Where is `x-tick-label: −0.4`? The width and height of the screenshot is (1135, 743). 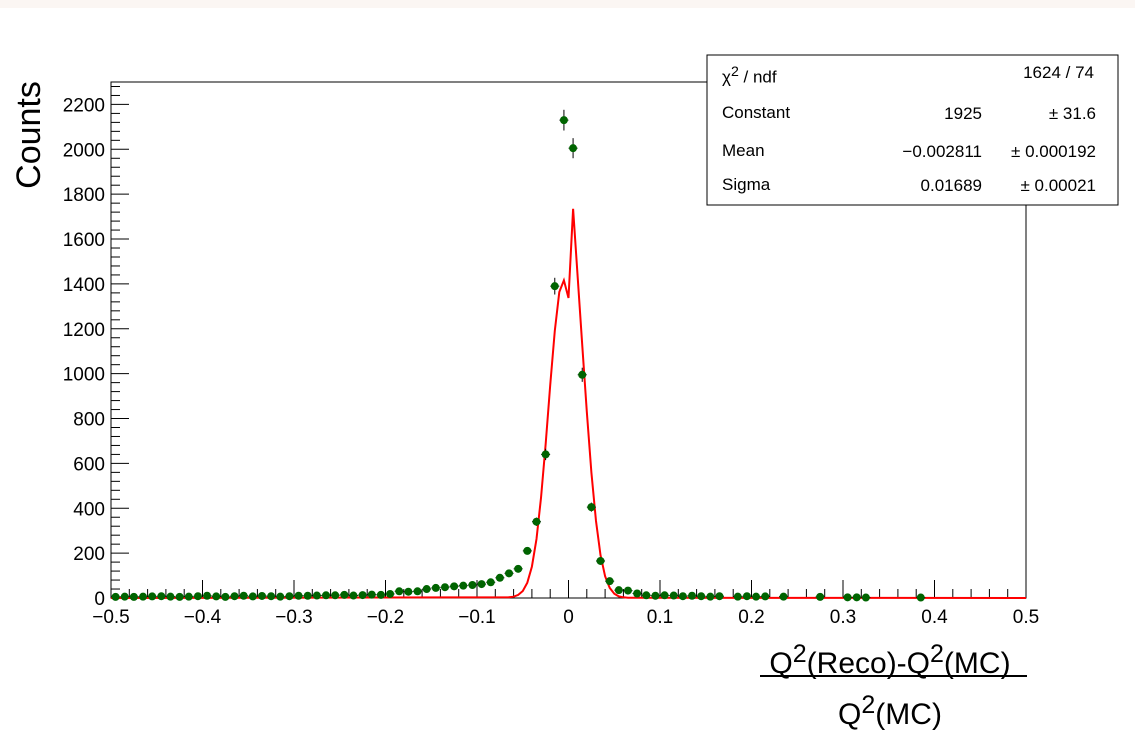
x-tick-label: −0.4 is located at coordinates (203, 617).